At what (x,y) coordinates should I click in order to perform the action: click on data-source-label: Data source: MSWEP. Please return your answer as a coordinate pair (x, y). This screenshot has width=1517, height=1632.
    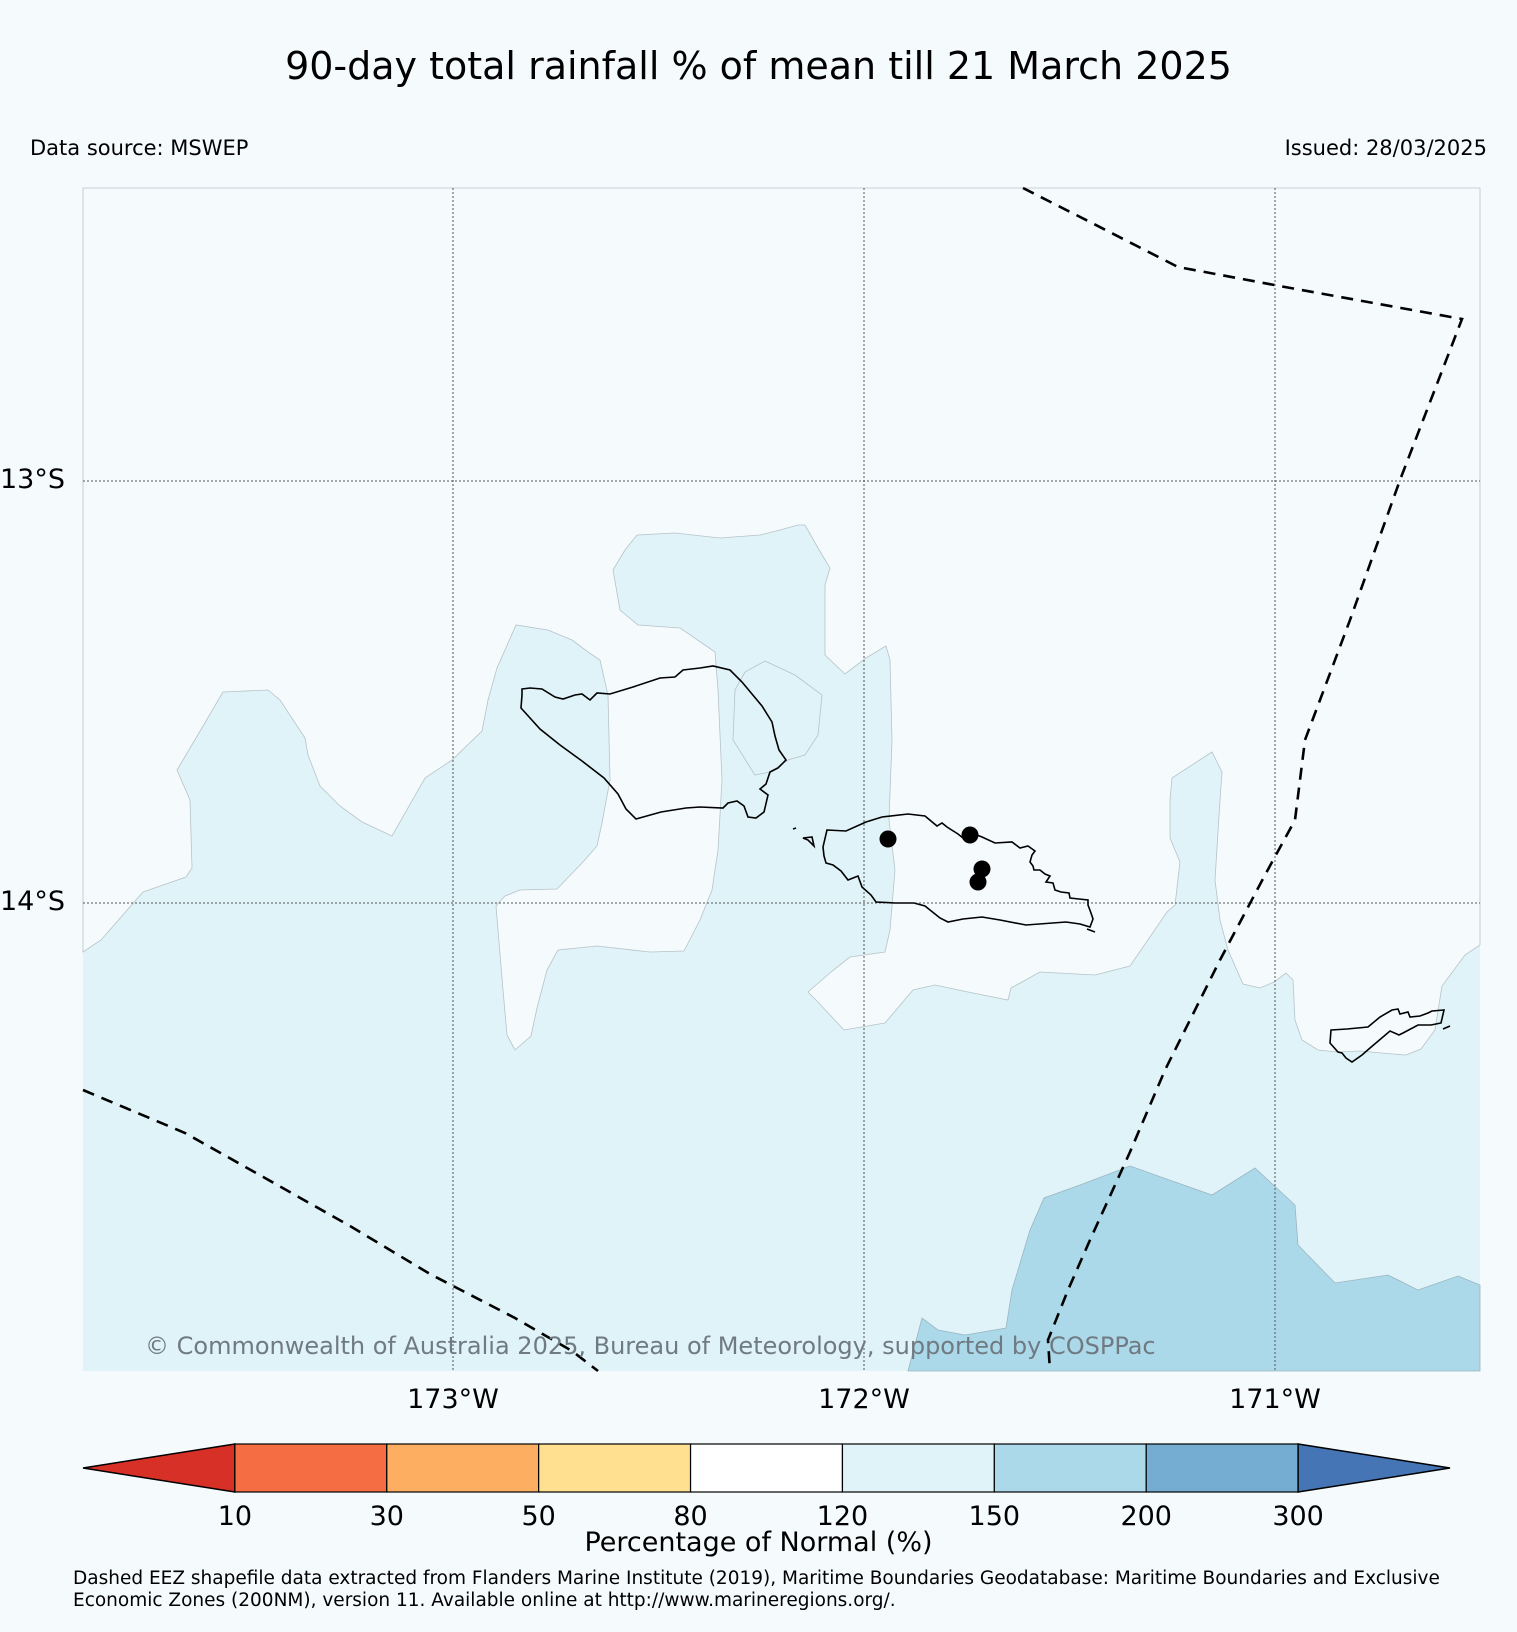
    Looking at the image, I should click on (139, 148).